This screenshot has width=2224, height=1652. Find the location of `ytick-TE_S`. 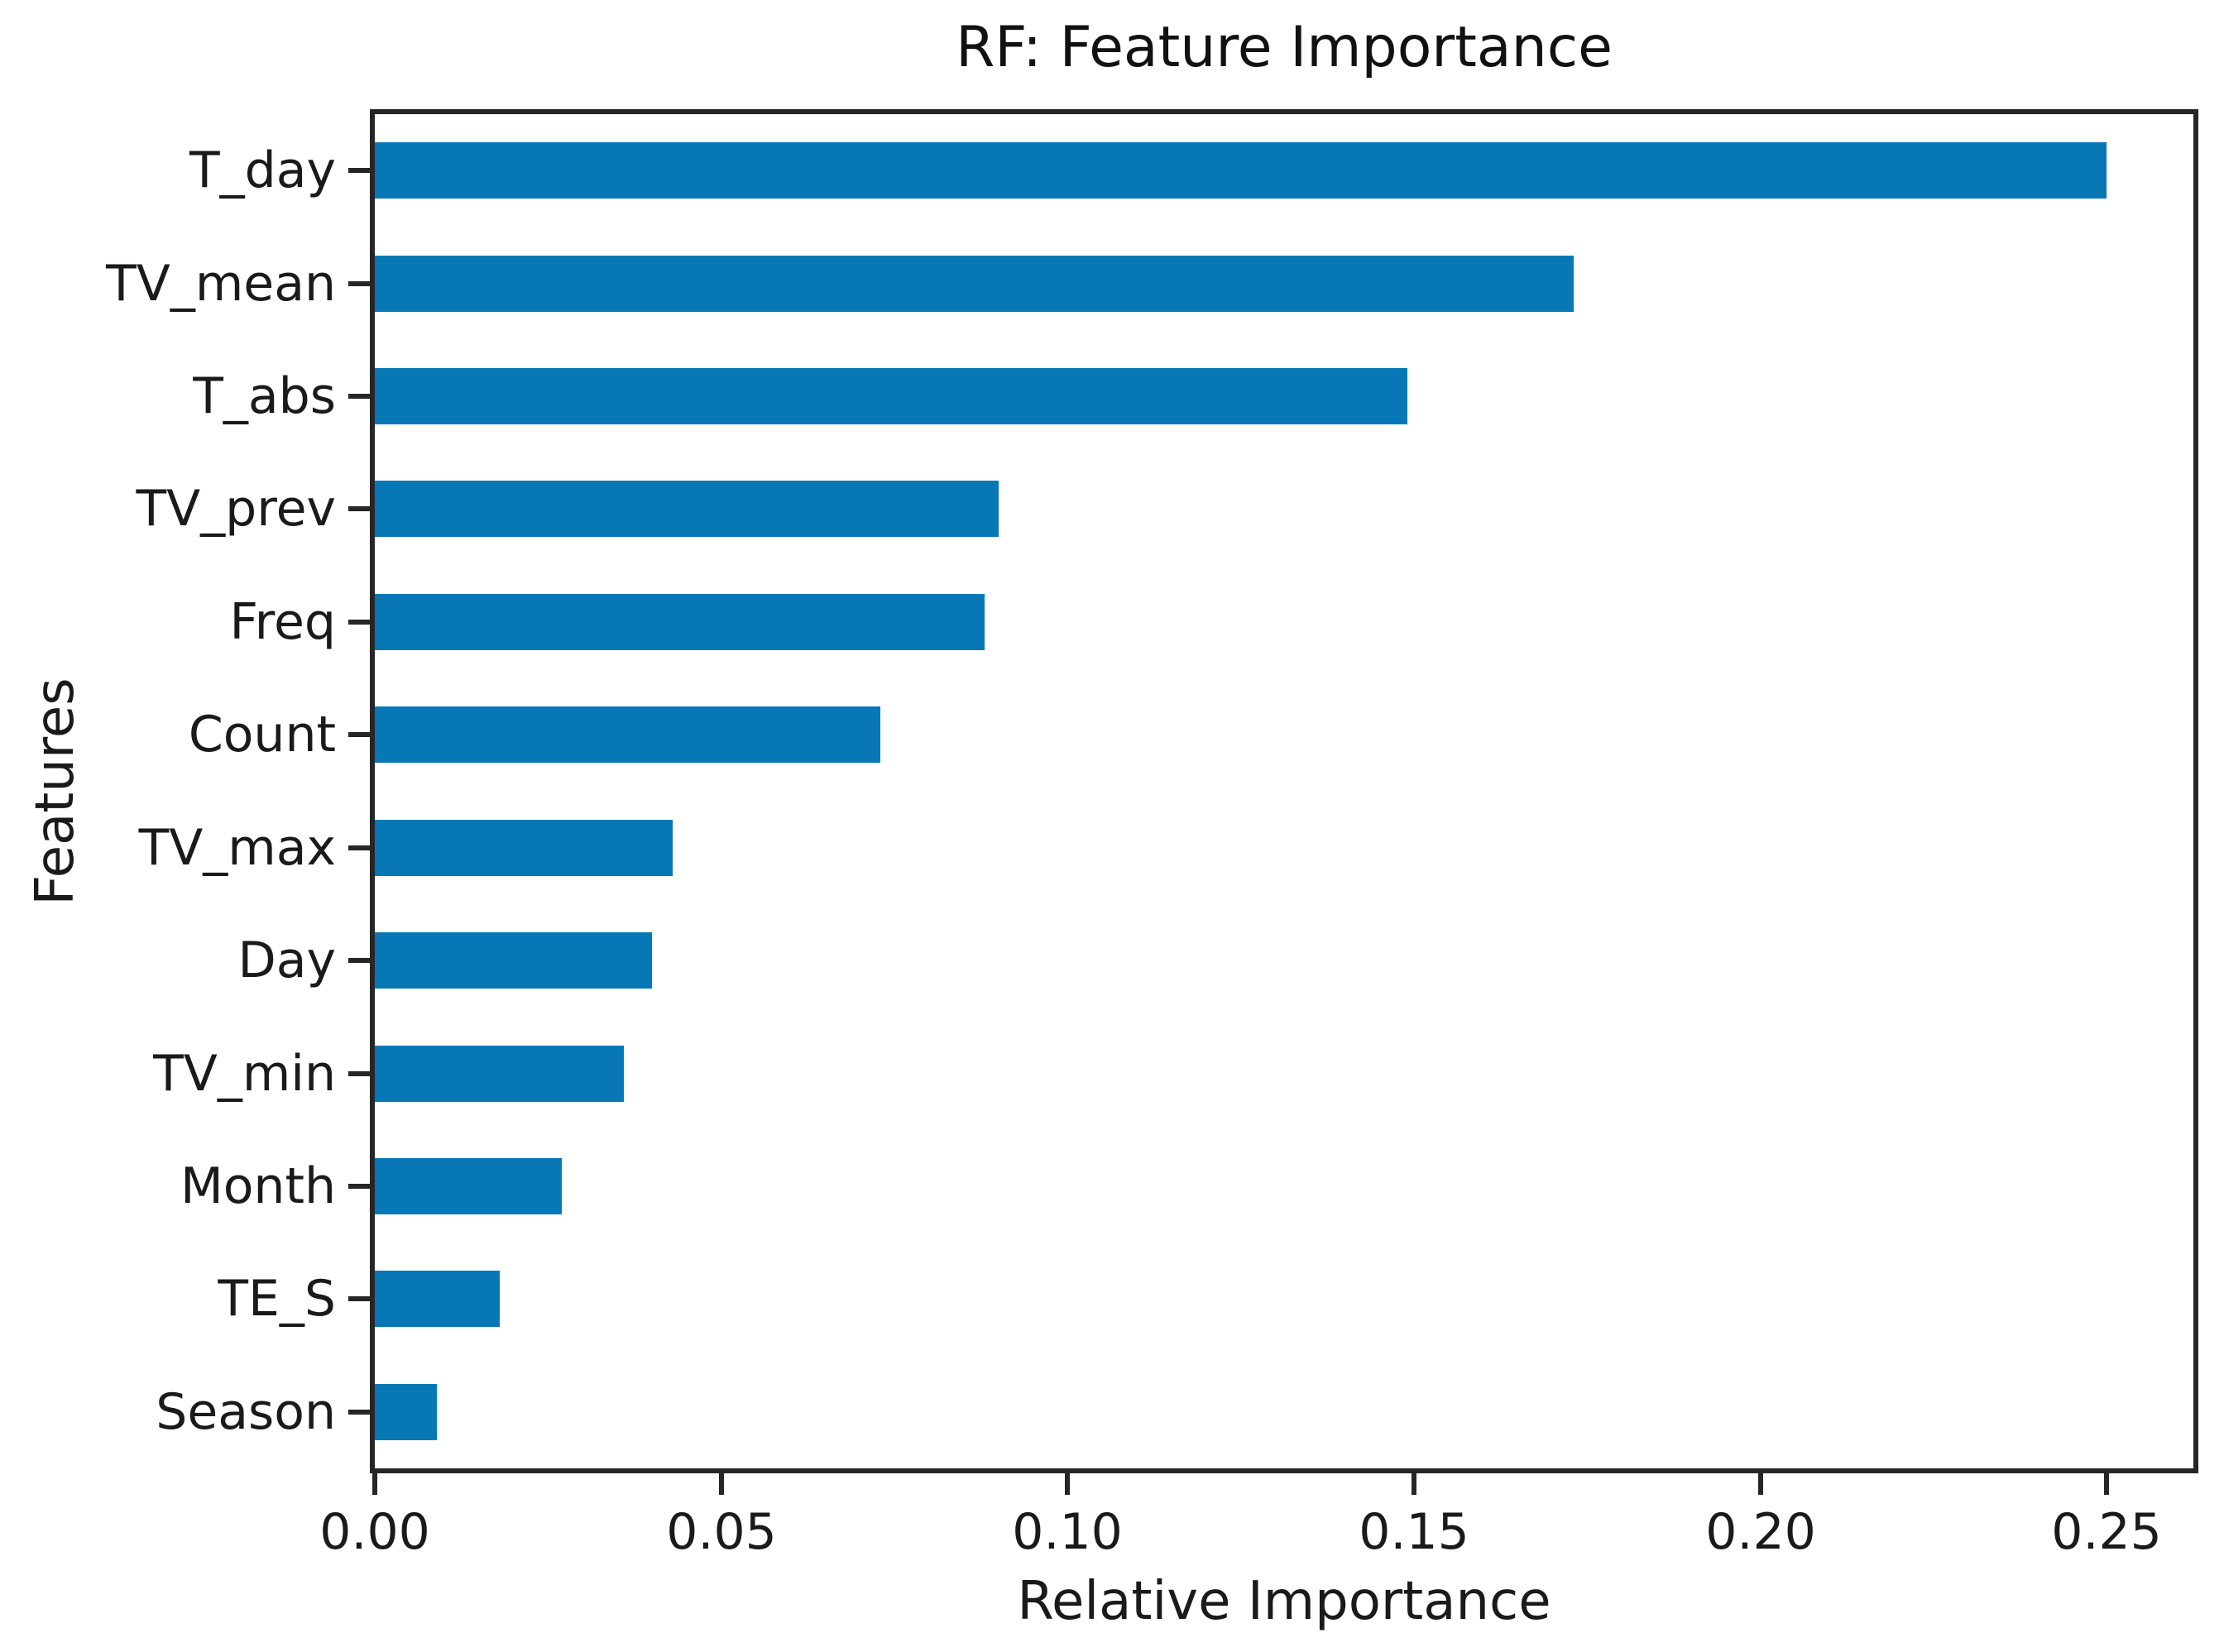

ytick-TE_S is located at coordinates (359, 1298).